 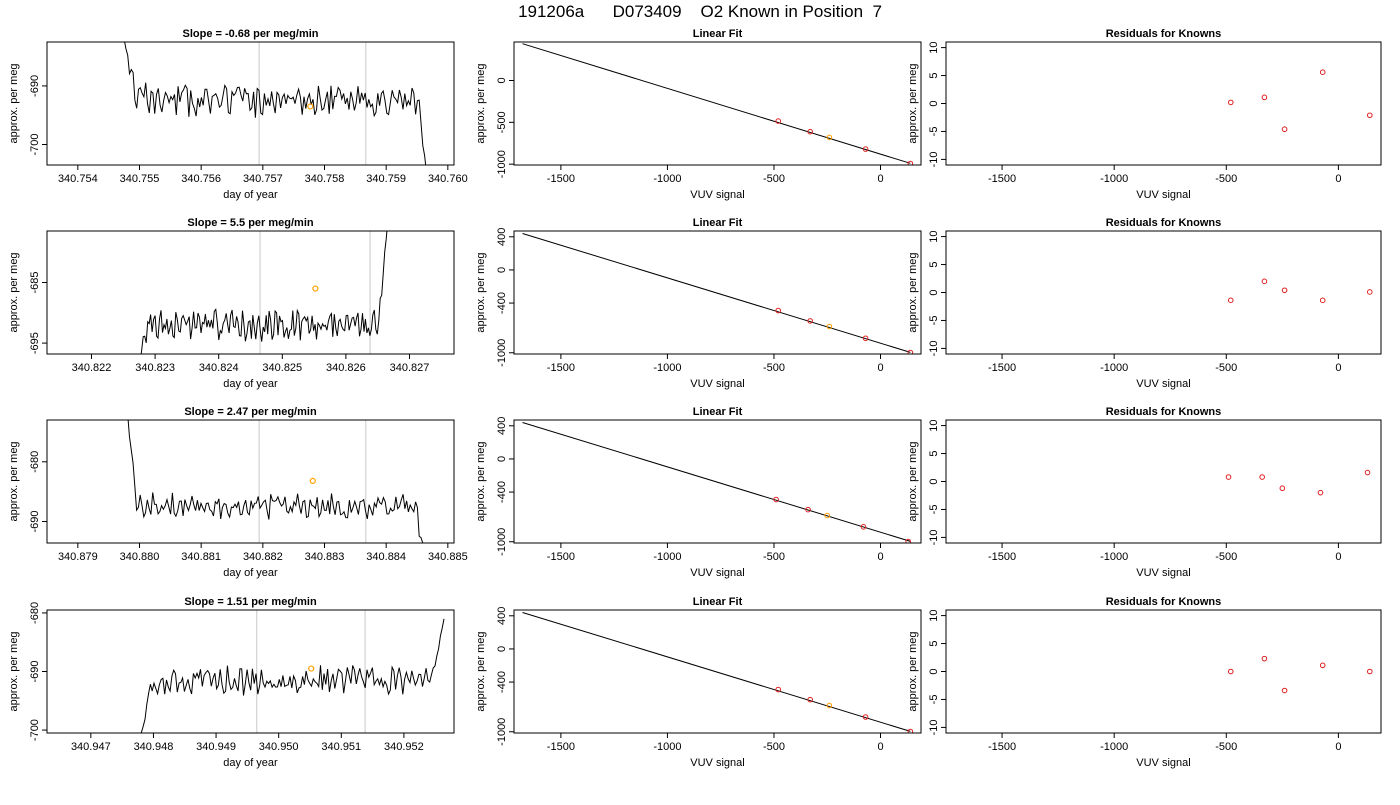 I want to click on x-tick-label: 340.754, so click(x=78, y=179).